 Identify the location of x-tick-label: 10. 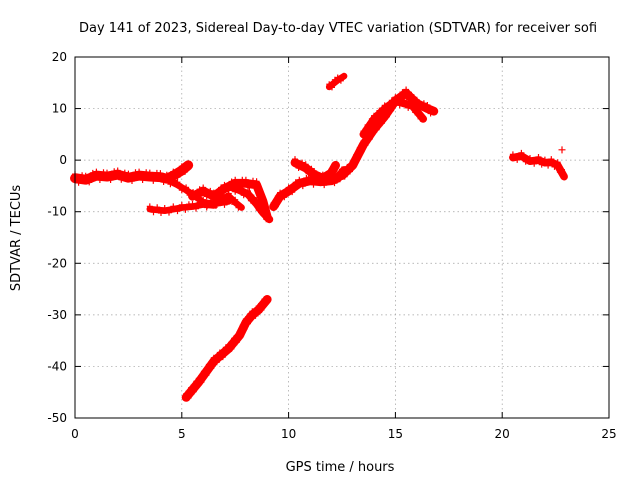
(288, 434).